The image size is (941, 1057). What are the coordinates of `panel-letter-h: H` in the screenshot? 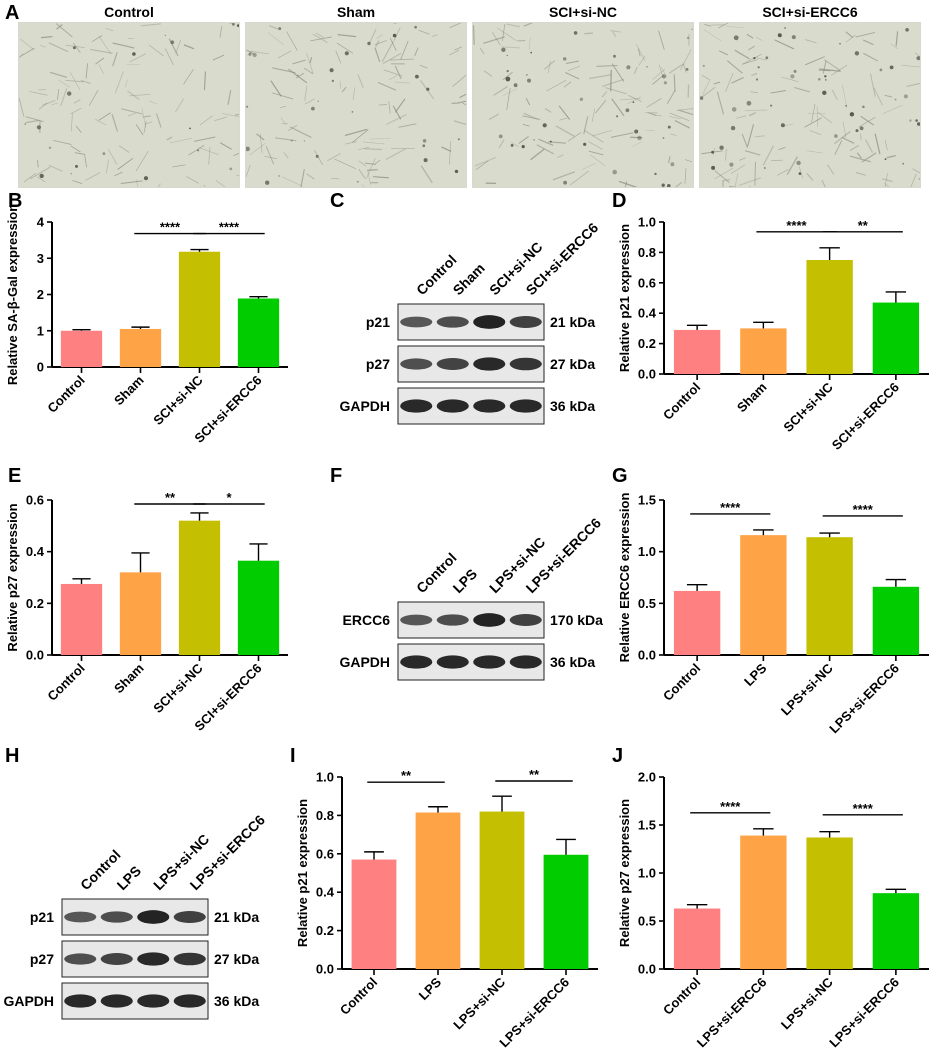 It's located at (12, 756).